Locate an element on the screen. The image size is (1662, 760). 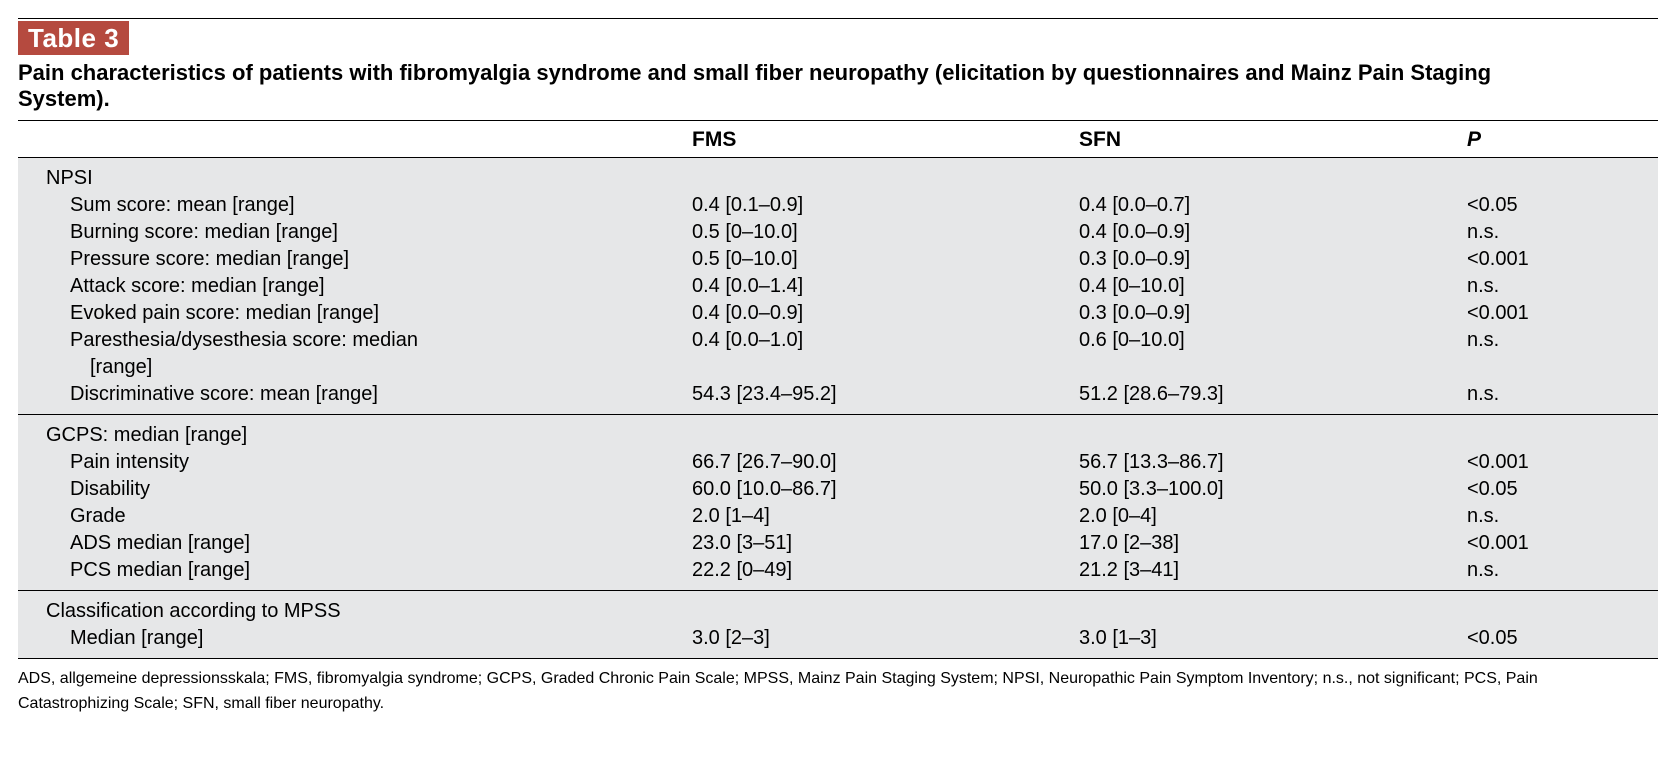
header-sfn: SFN is located at coordinates (1100, 139).